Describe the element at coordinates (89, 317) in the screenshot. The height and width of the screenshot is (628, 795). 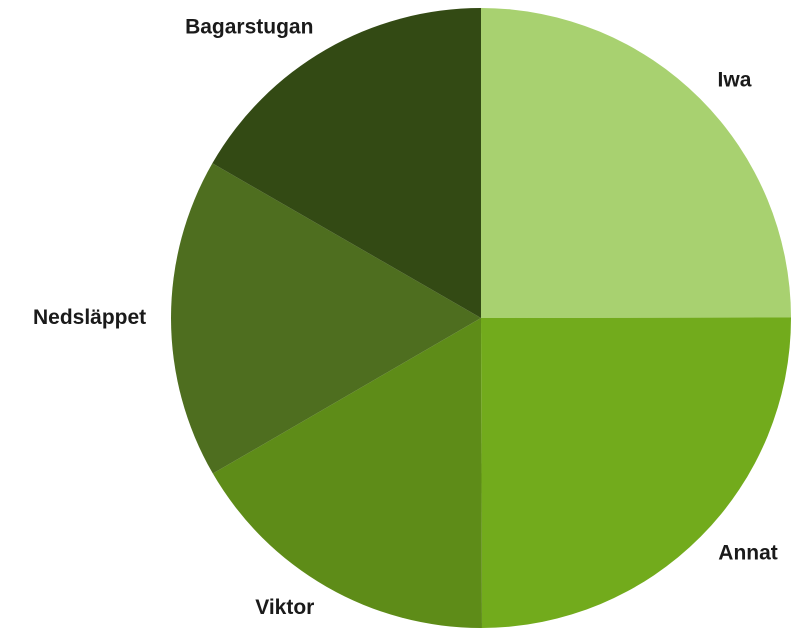
I see `slice-label: Nedsläppet` at that location.